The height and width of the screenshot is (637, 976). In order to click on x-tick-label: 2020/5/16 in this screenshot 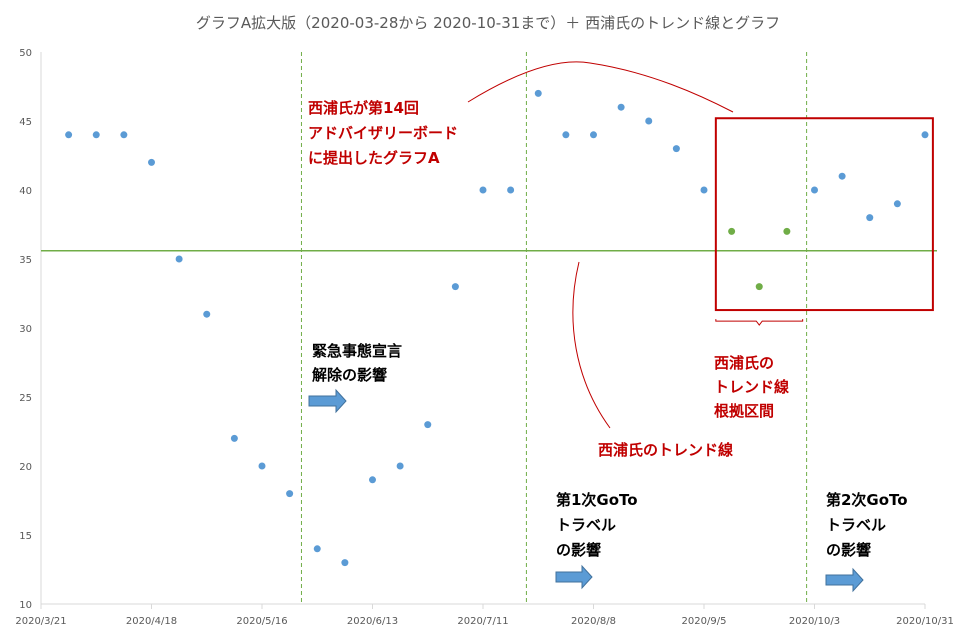, I will do `click(261, 621)`.